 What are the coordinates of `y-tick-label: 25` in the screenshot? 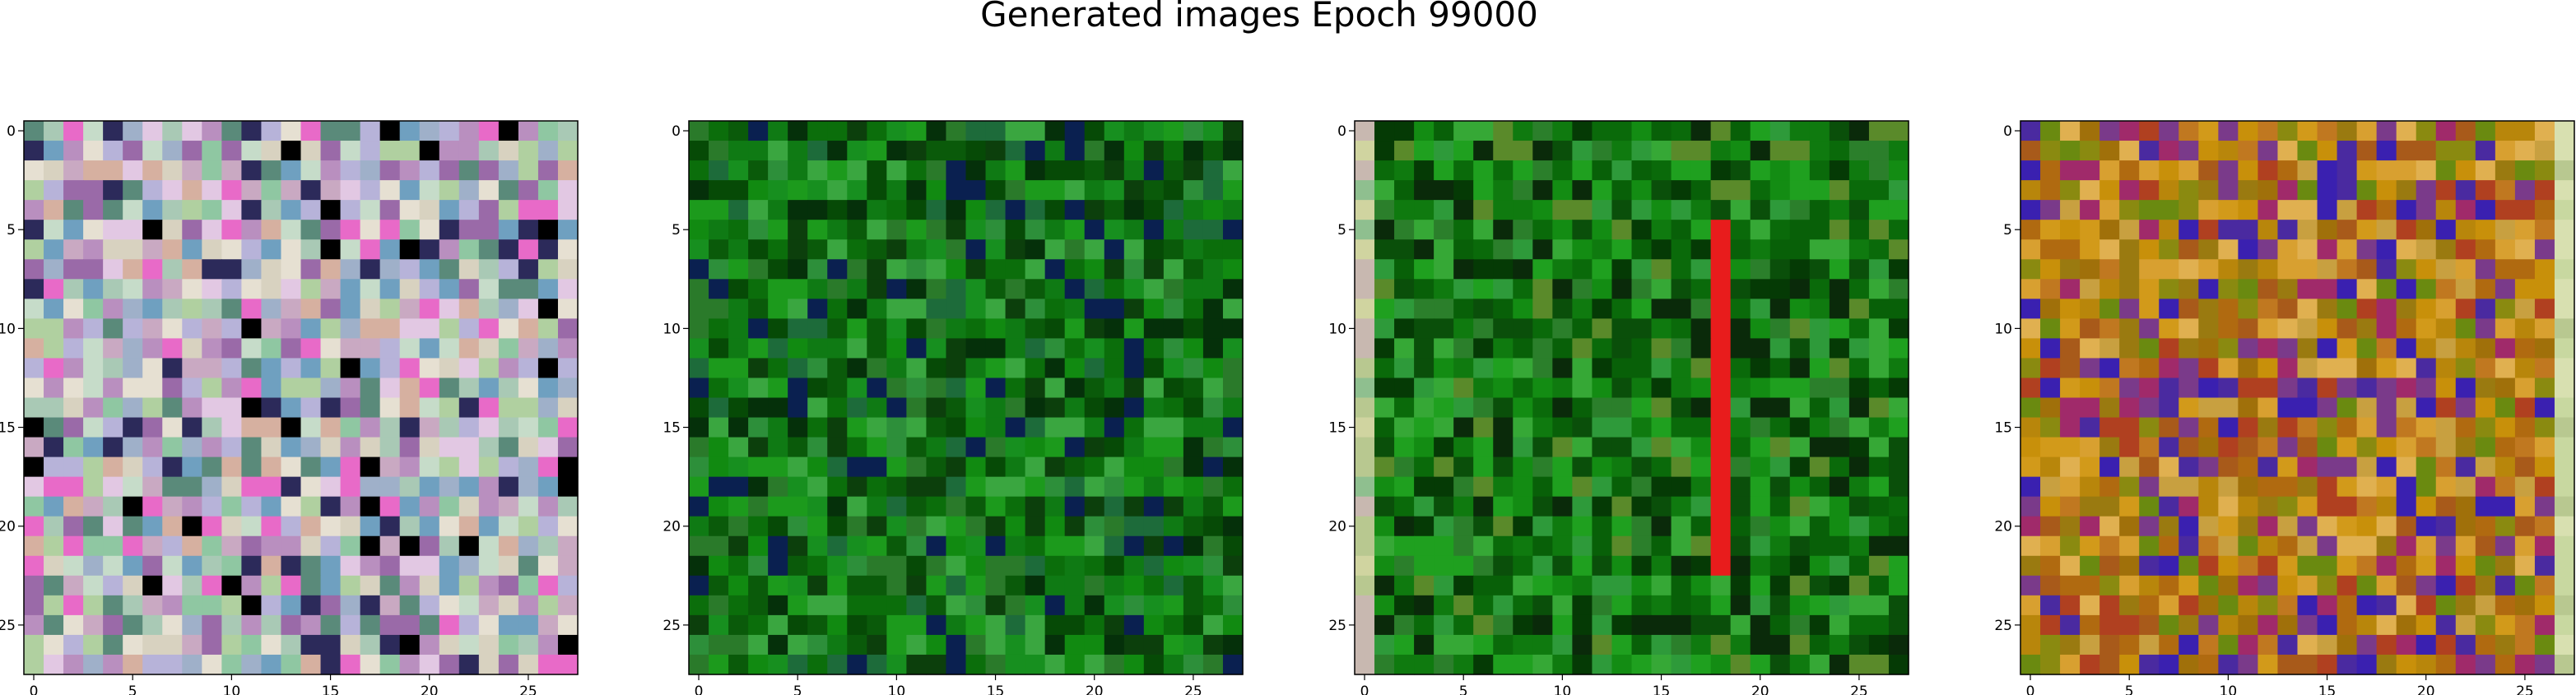 It's located at (8, 626).